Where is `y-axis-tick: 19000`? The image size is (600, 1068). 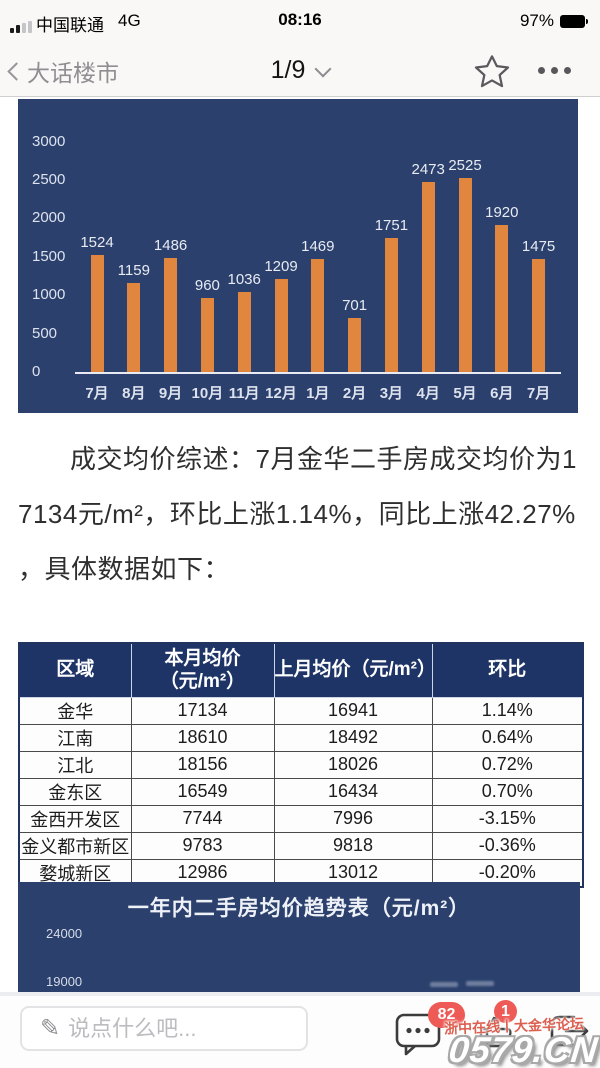 y-axis-tick: 19000 is located at coordinates (64, 981).